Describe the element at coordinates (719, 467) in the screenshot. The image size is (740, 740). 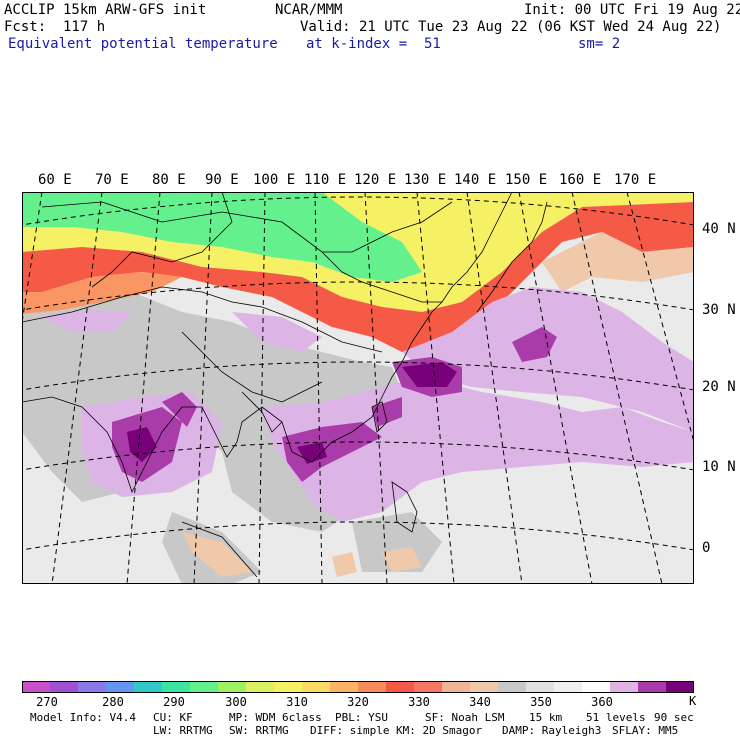
I see `lat-label: 10 N` at that location.